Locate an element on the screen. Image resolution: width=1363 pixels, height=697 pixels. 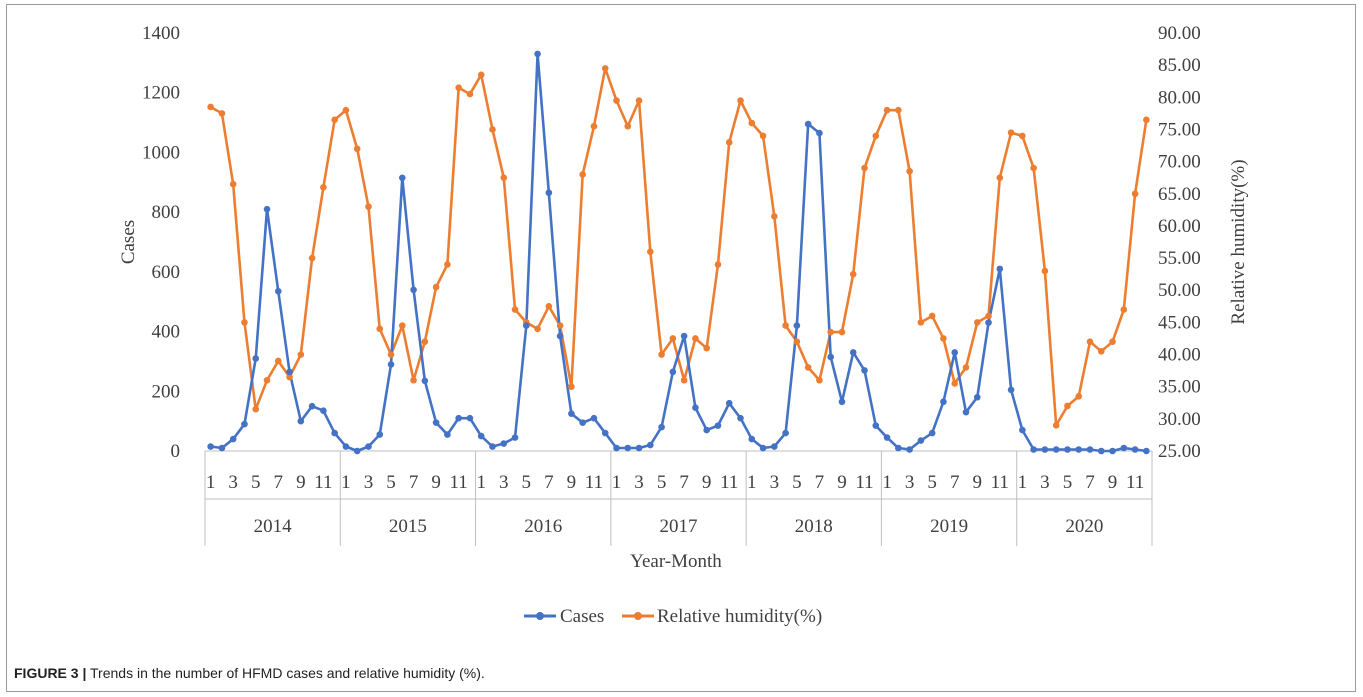
x-year-label: 2020 is located at coordinates (1084, 526).